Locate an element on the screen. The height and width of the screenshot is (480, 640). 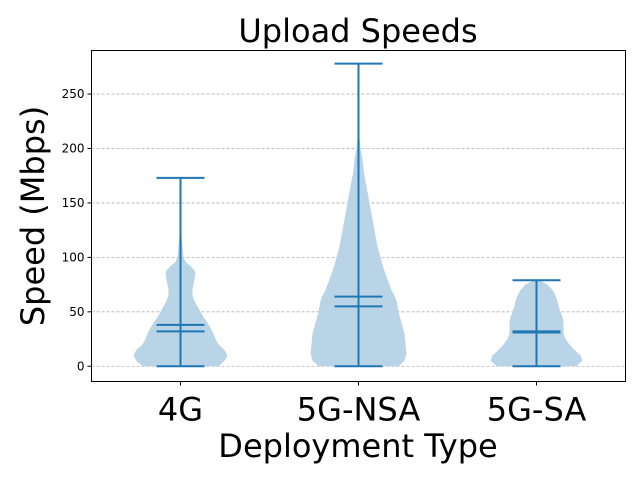
y-tick-label-150: 150 is located at coordinates (73, 203).